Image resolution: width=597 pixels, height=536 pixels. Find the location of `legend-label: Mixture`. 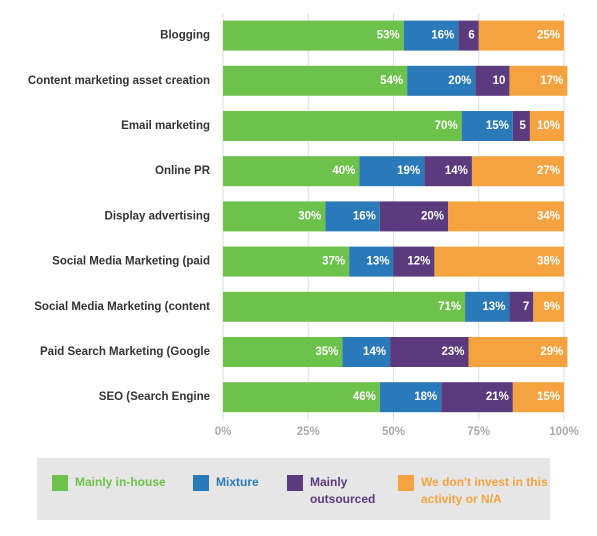

legend-label: Mixture is located at coordinates (237, 482).